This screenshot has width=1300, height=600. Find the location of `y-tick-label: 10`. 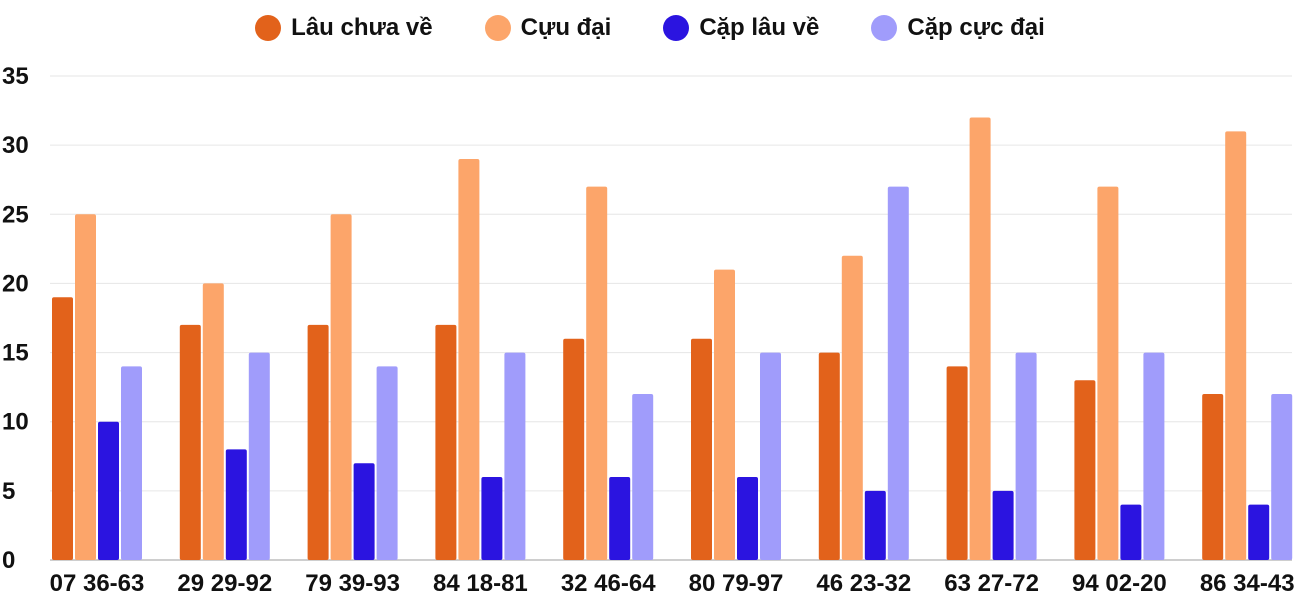

y-tick-label: 10 is located at coordinates (15, 422).